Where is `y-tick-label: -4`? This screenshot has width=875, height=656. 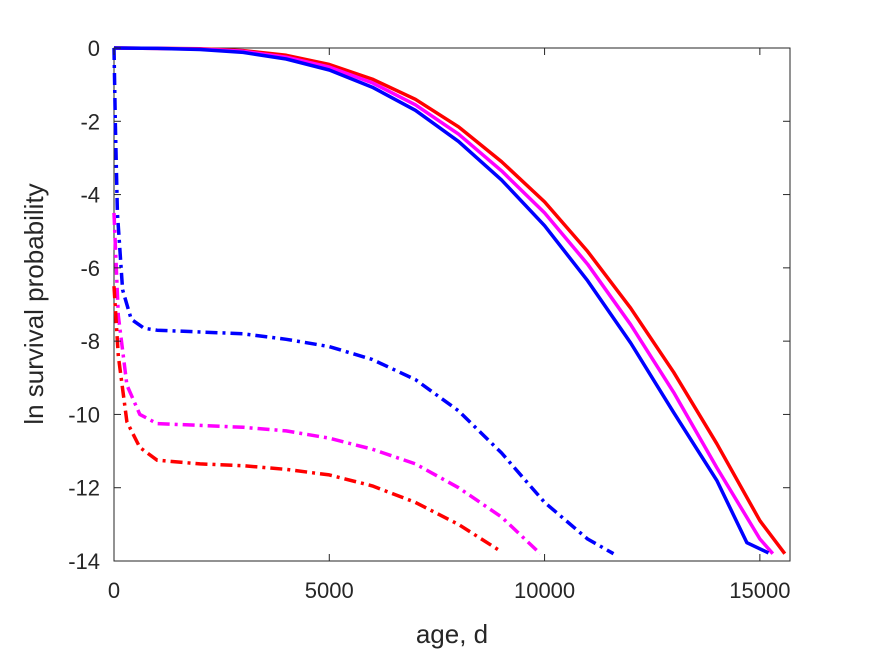 y-tick-label: -4 is located at coordinates (90, 195).